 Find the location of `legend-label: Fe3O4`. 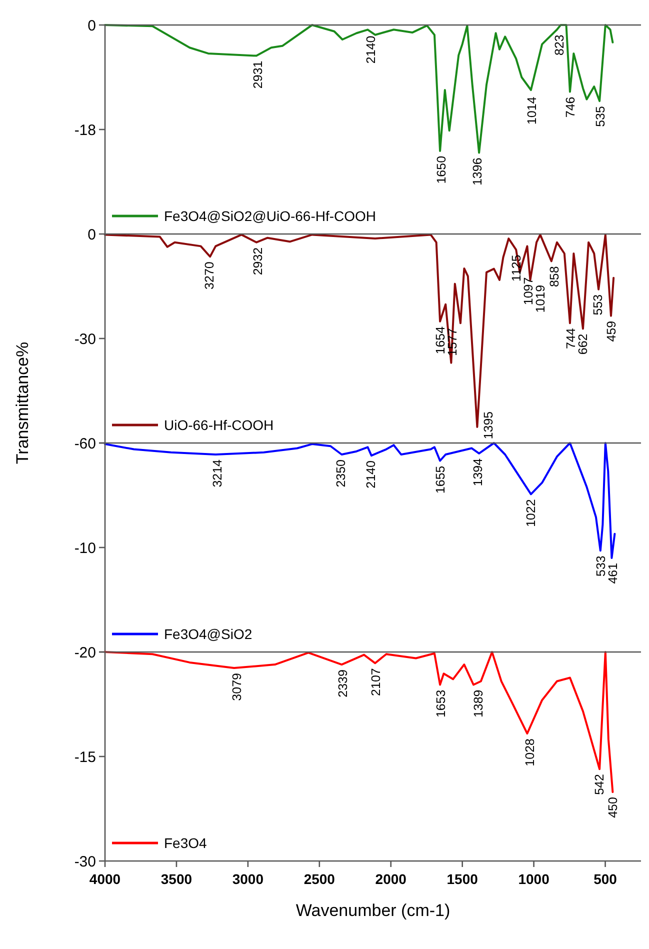

legend-label: Fe3O4 is located at coordinates (186, 842).